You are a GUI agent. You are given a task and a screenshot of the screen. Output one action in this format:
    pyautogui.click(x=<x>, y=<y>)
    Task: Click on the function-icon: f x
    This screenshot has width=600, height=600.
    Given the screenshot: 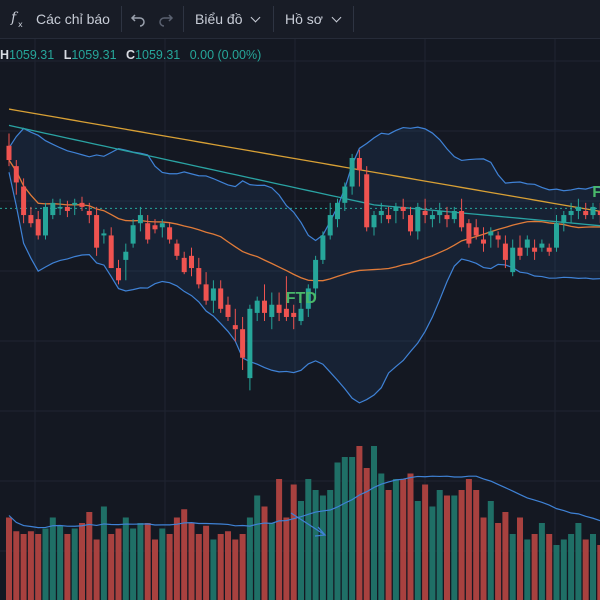 What is the action you would take?
    pyautogui.click(x=19, y=19)
    